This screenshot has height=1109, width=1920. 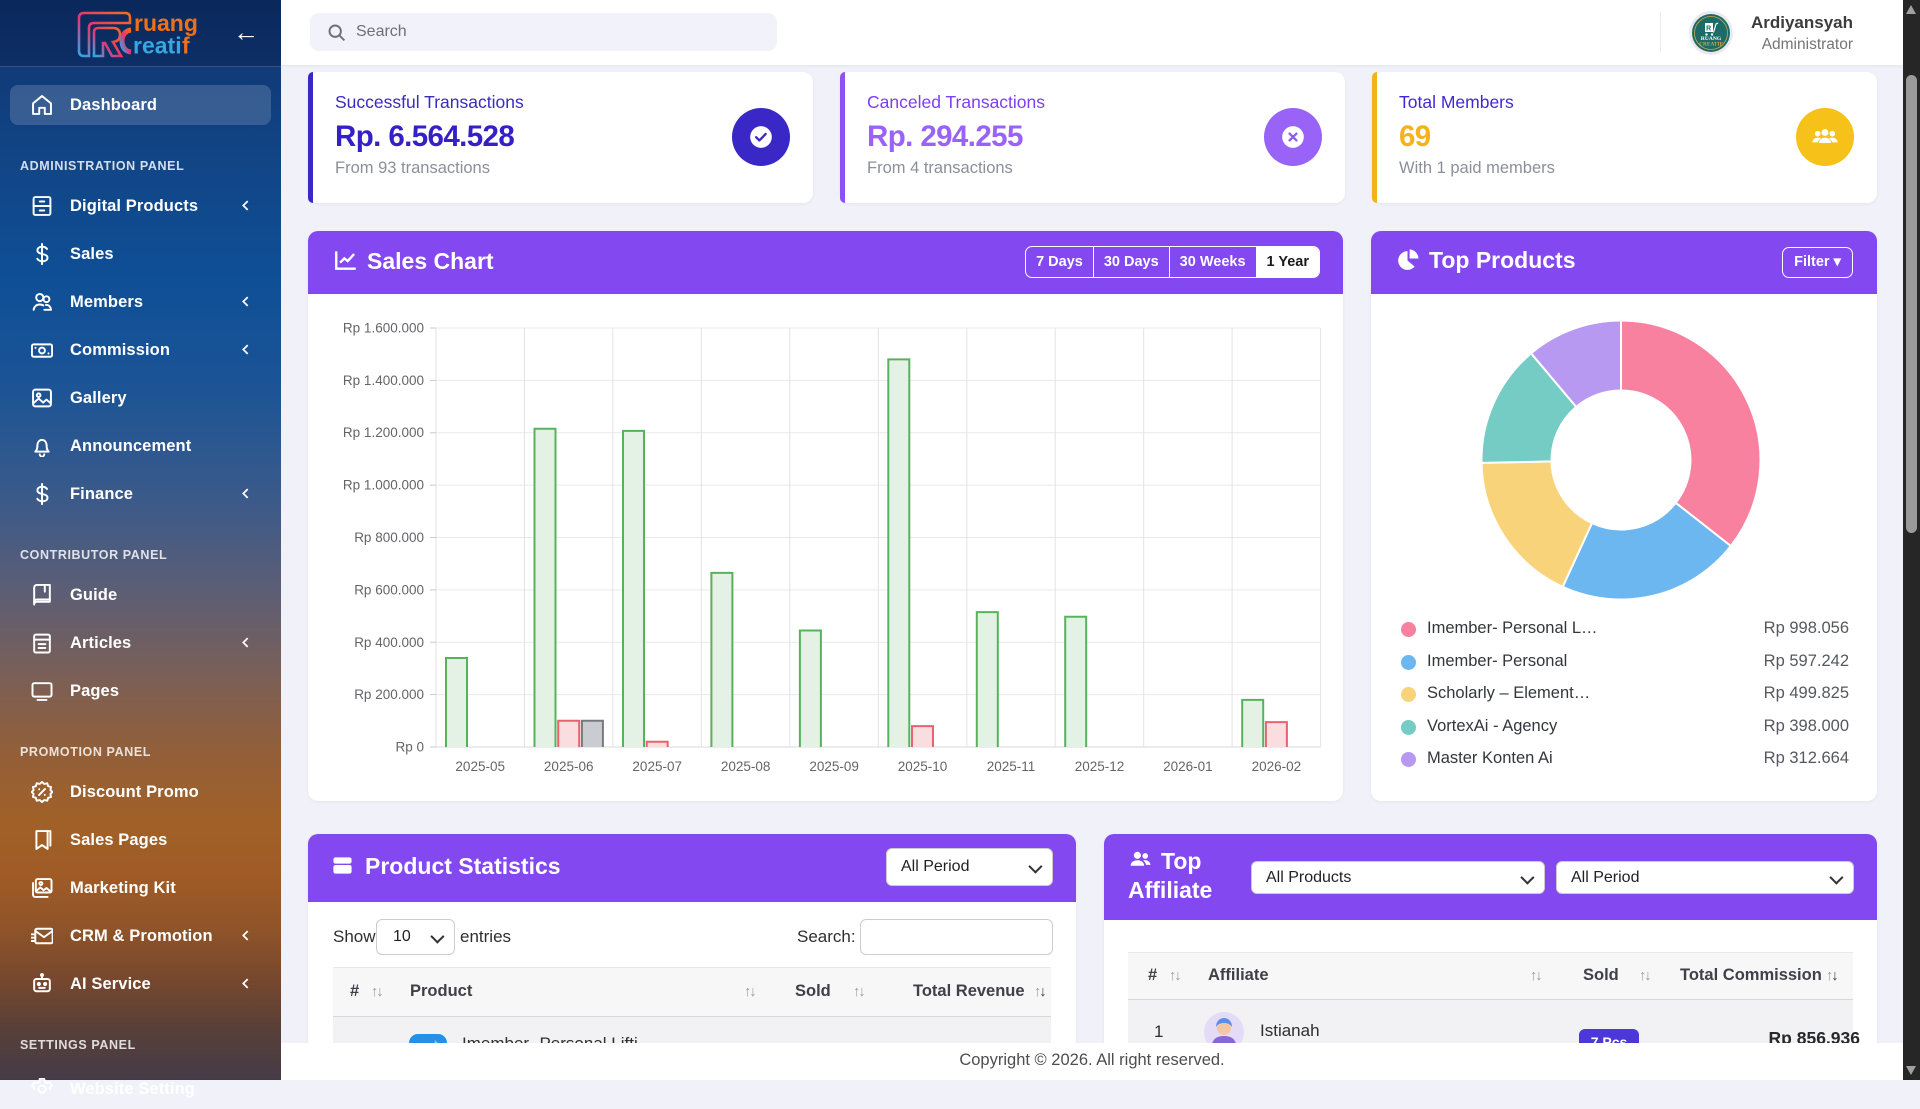 I want to click on svg-text: 2025-06, so click(x=569, y=766).